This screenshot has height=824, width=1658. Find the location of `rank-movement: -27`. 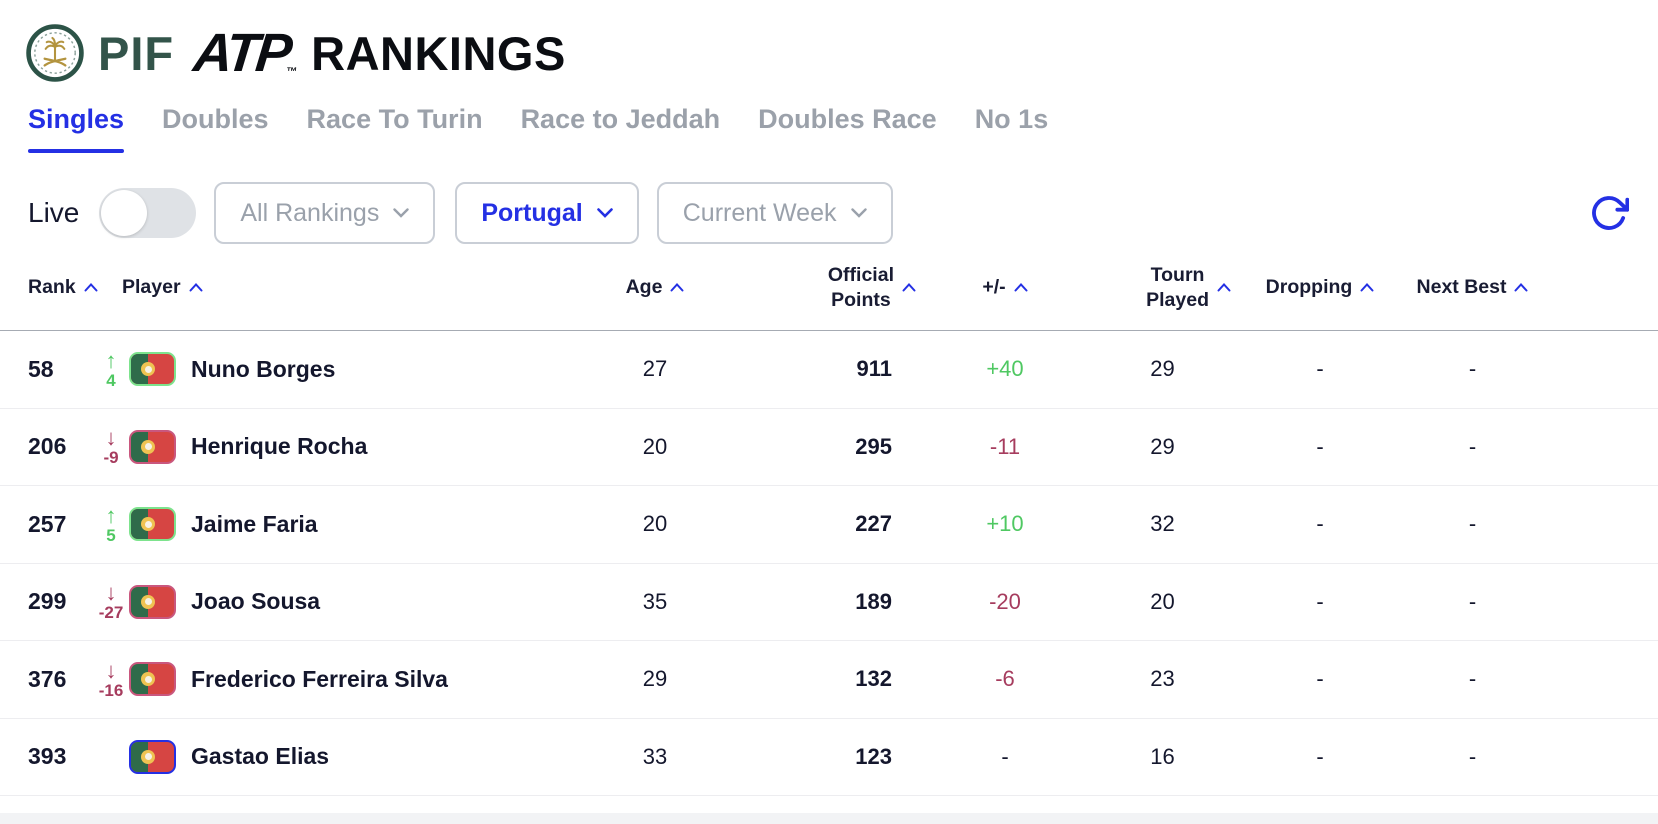

rank-movement: -27 is located at coordinates (111, 601).